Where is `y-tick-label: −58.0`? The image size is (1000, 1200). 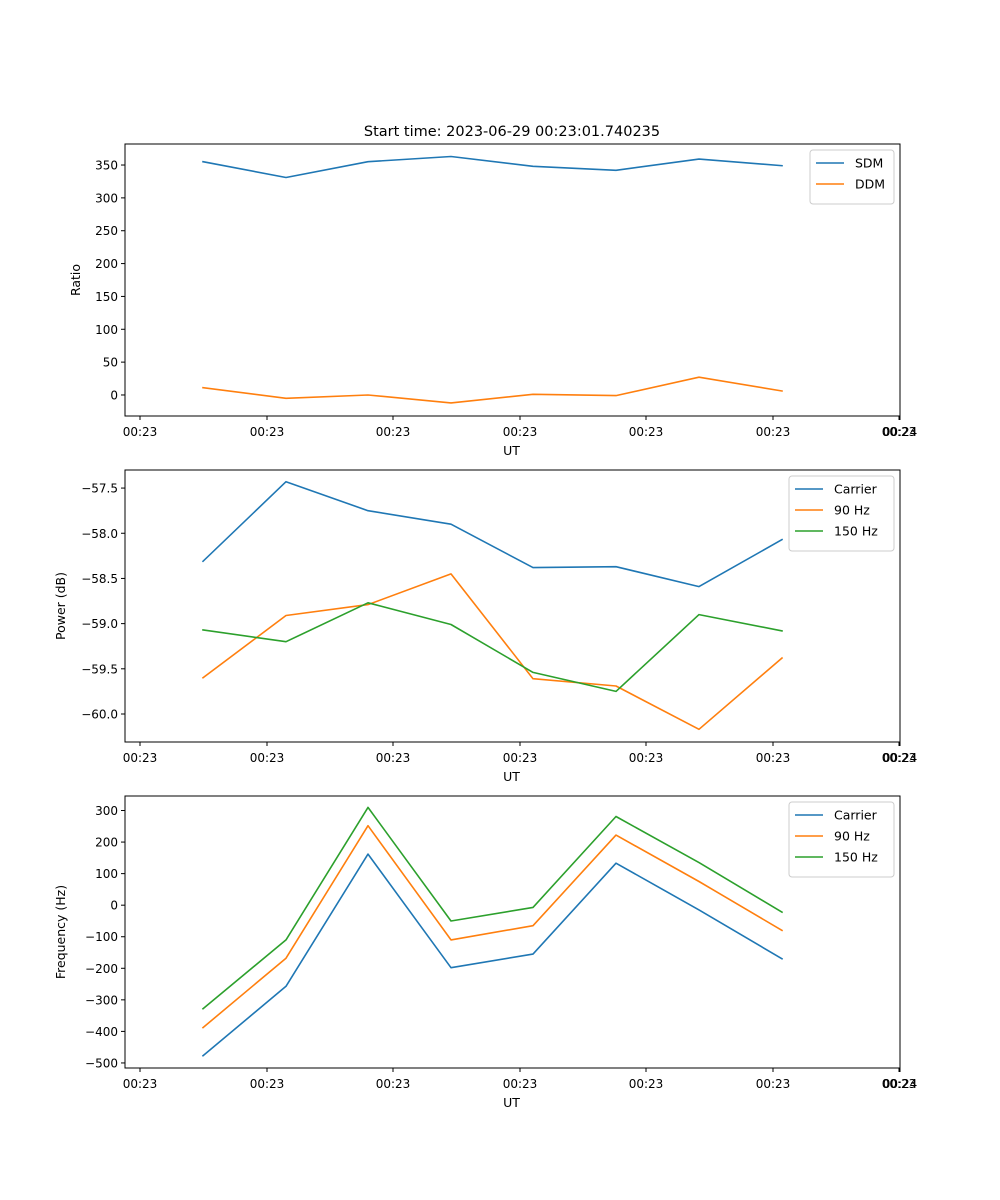
y-tick-label: −58.0 is located at coordinates (99, 534).